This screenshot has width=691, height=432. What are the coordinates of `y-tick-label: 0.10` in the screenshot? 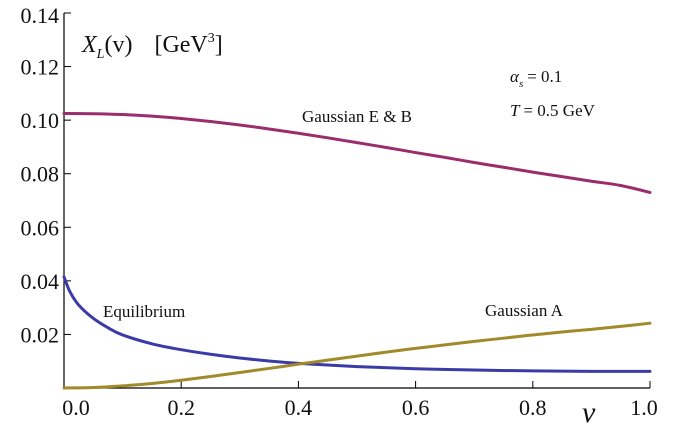 It's located at (40, 120).